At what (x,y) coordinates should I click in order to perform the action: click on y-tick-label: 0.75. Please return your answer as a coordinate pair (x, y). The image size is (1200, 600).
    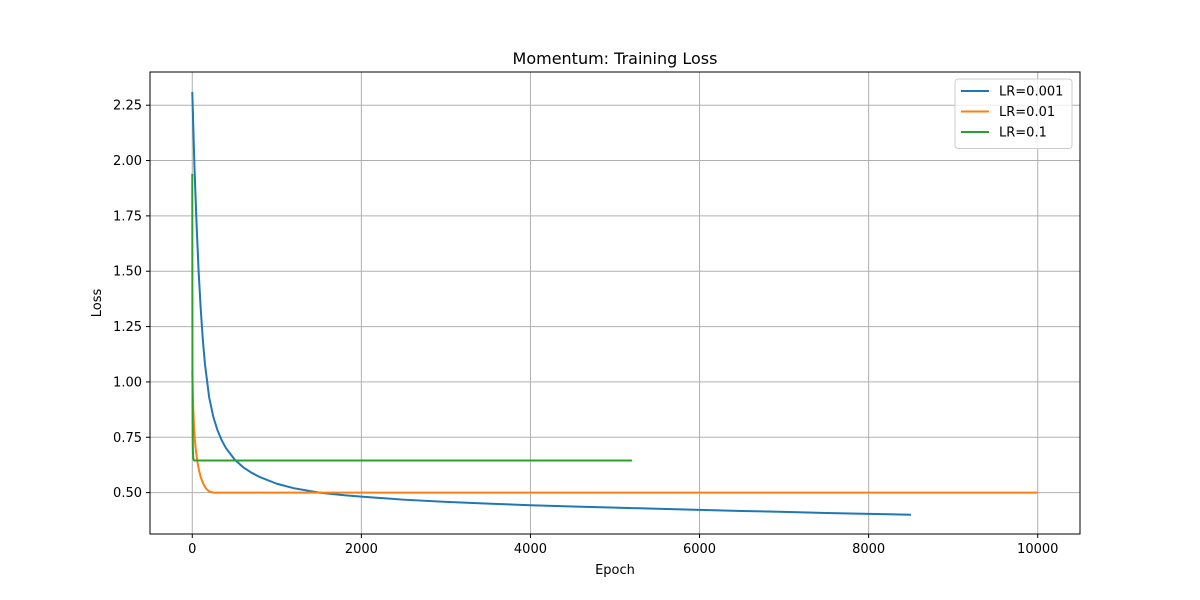
    Looking at the image, I should click on (127, 438).